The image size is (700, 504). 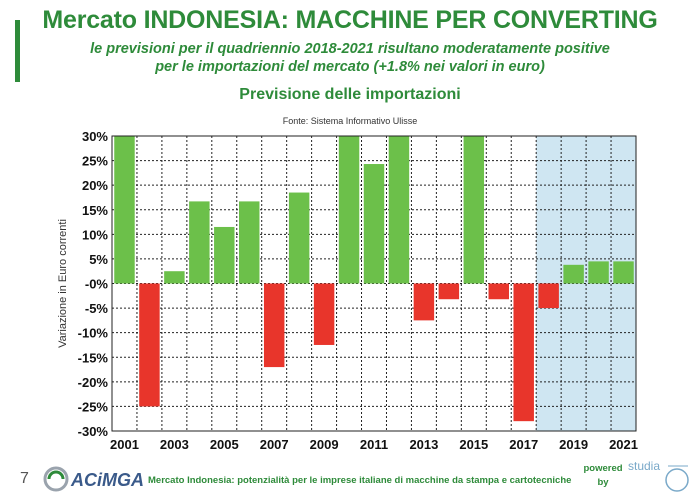 What do you see at coordinates (249, 242) in the screenshot?
I see `bar-2006` at bounding box center [249, 242].